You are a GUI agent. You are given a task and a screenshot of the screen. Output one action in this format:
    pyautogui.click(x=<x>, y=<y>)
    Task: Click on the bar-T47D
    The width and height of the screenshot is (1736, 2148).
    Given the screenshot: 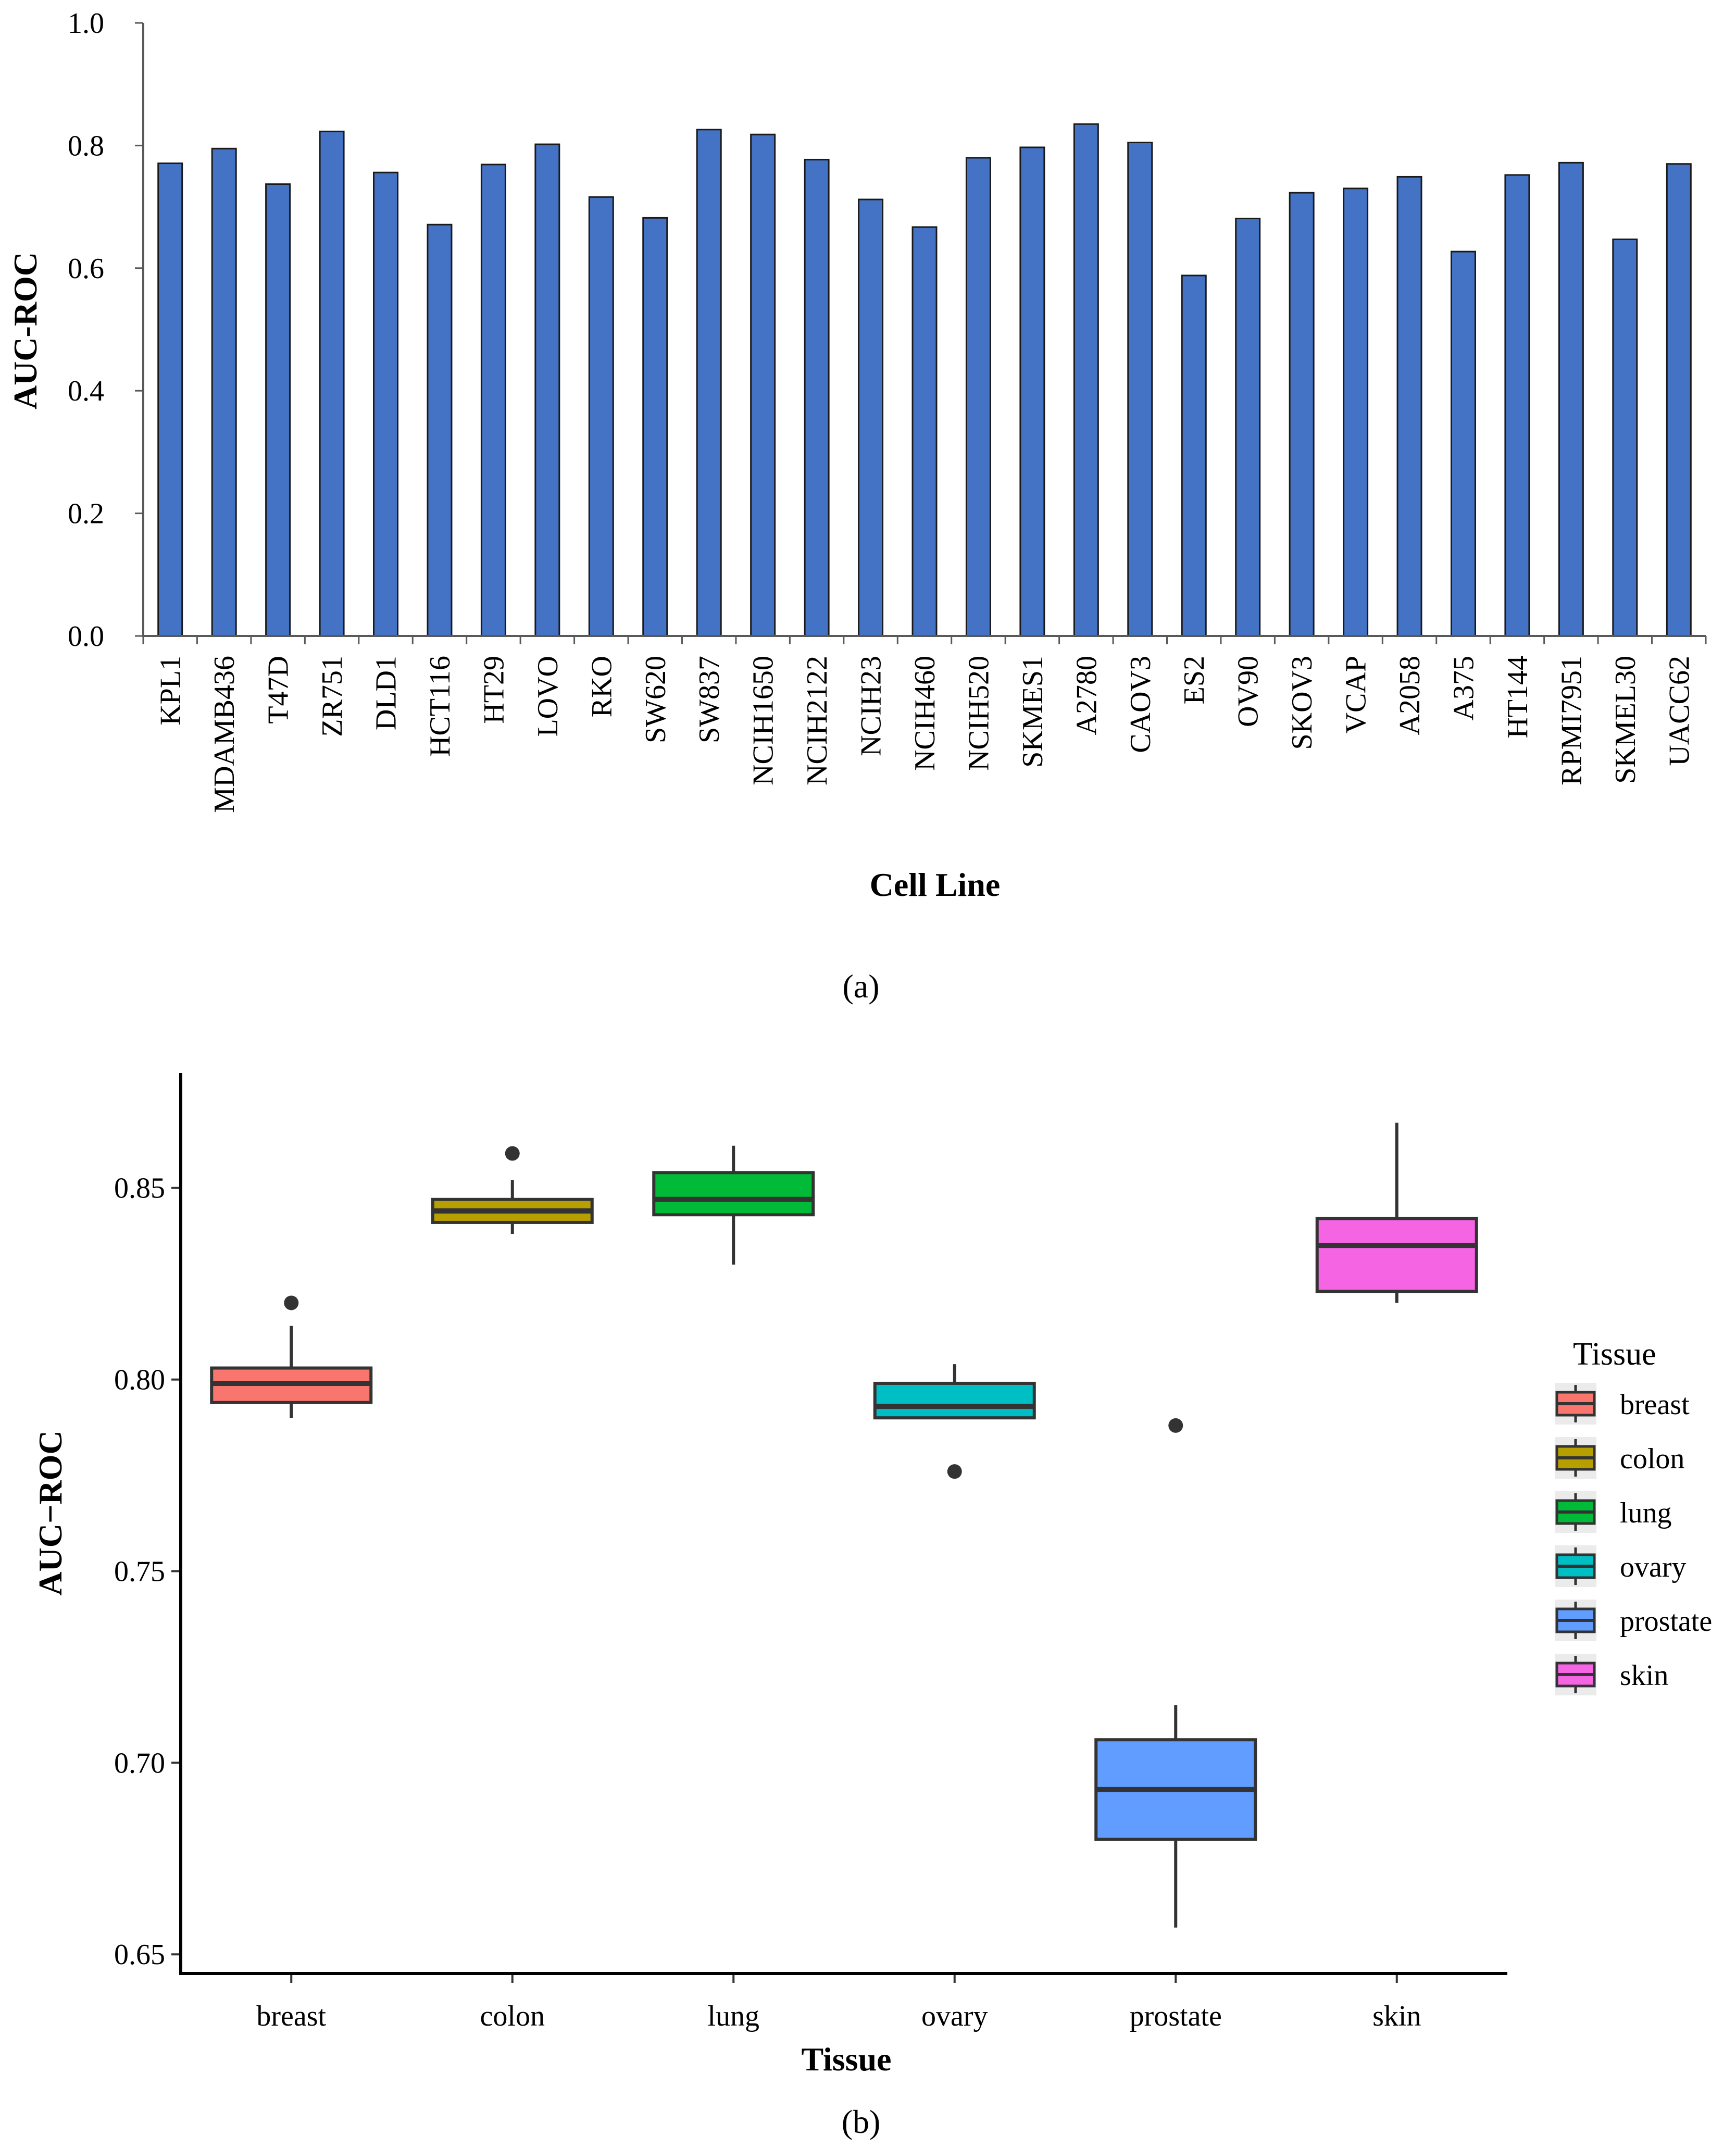 What is the action you would take?
    pyautogui.click(x=278, y=410)
    